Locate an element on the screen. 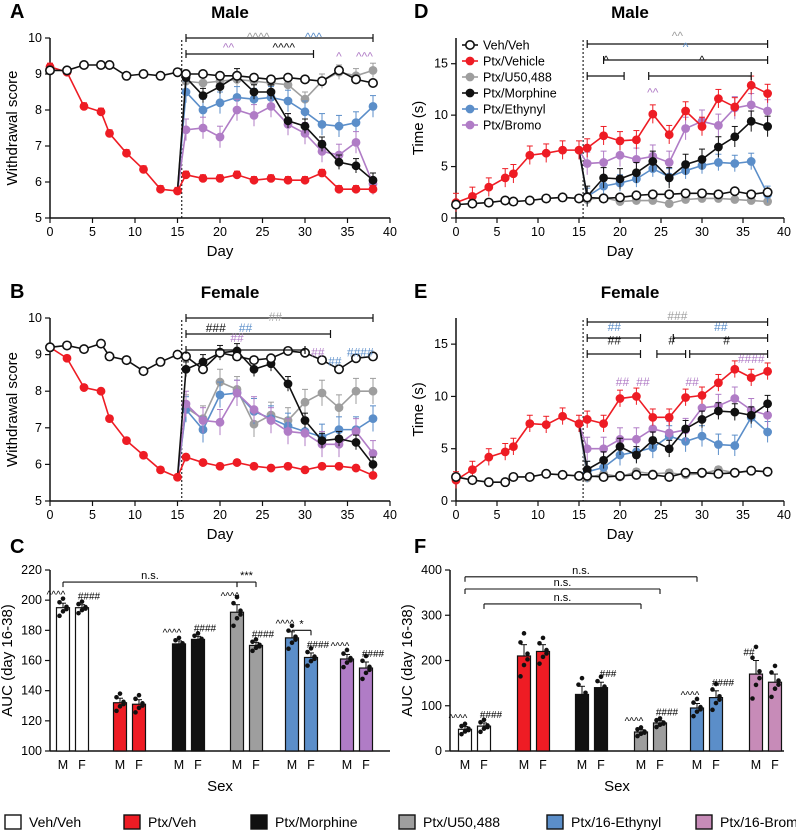 The height and width of the screenshot is (835, 796). series-eth is located at coordinates (277, 136).